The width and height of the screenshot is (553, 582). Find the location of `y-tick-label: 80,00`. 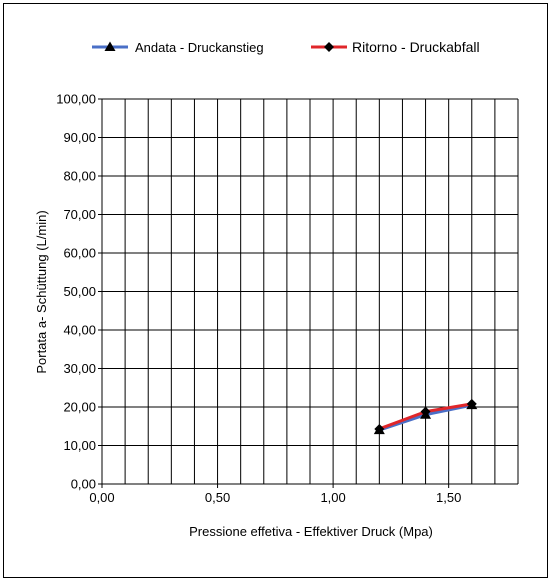

y-tick-label: 80,00 is located at coordinates (79, 176).